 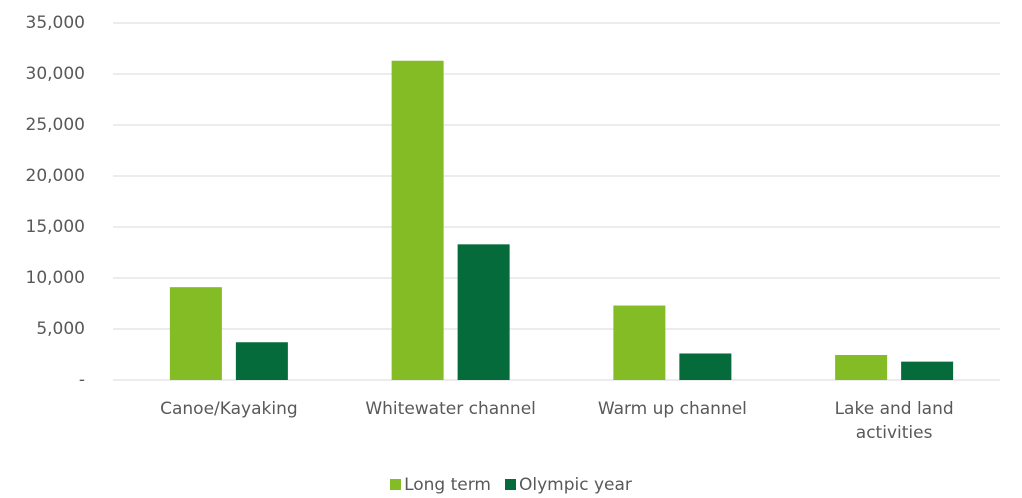 What do you see at coordinates (55, 125) in the screenshot?
I see `y-tick-label: 25,000` at bounding box center [55, 125].